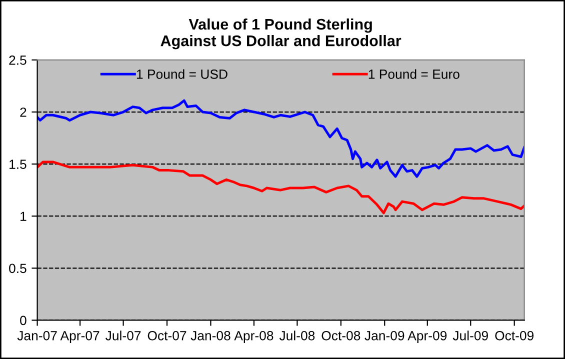  Describe the element at coordinates (384, 335) in the screenshot. I see `x-tick-label: Jan-09` at that location.